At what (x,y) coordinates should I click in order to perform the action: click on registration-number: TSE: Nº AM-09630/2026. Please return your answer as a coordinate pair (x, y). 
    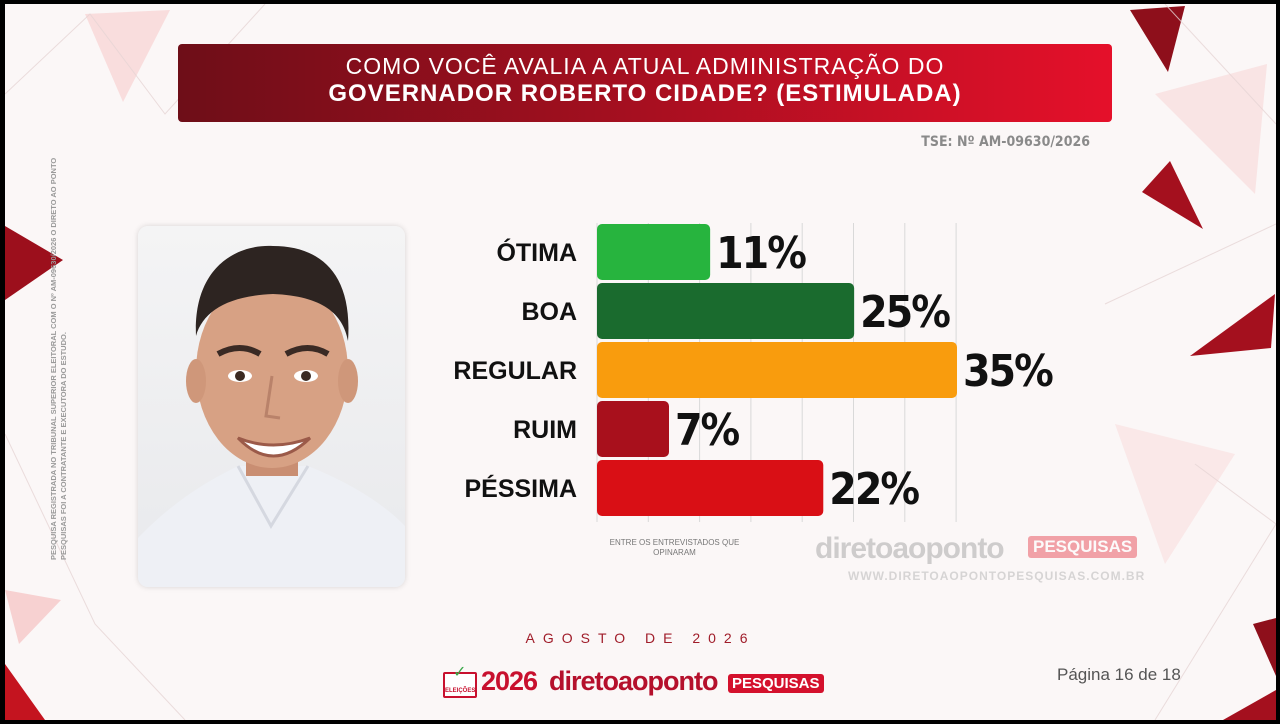
    Looking at the image, I should click on (1005, 142).